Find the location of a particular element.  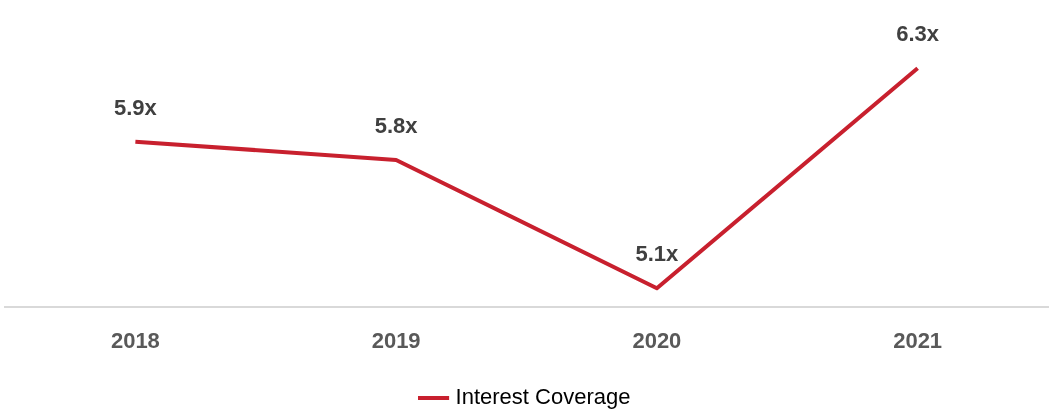

data-label: 5.9x is located at coordinates (135, 107).